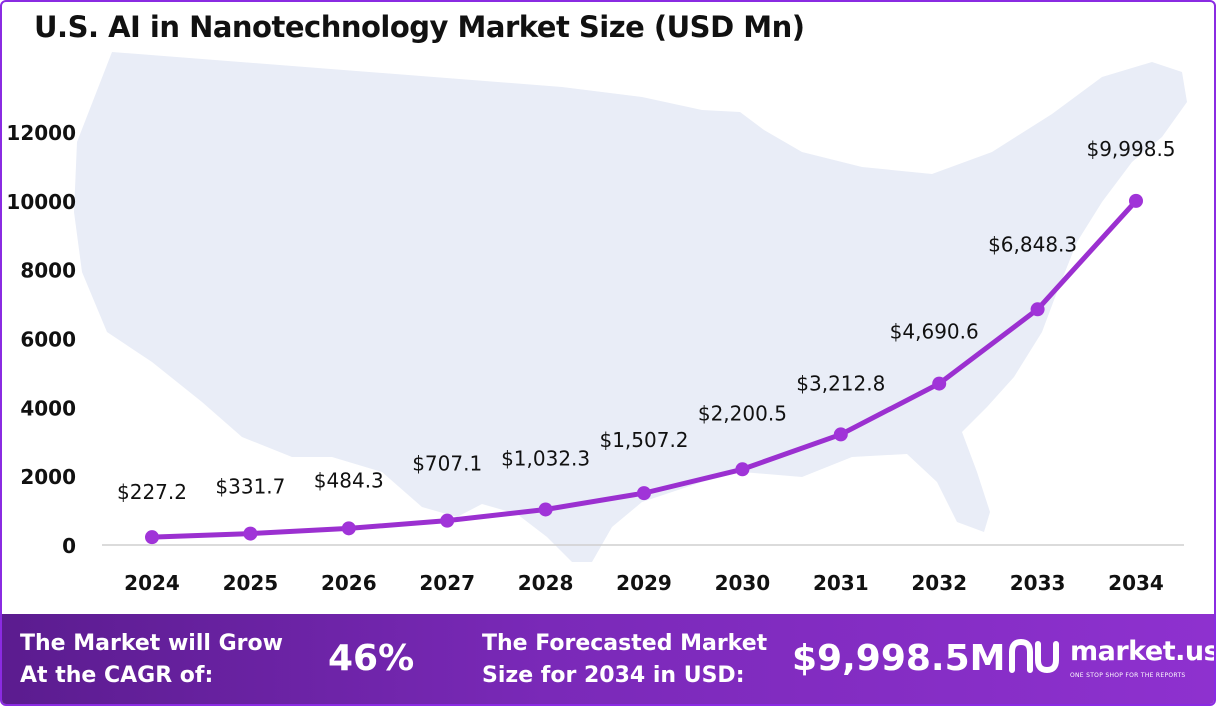 The width and height of the screenshot is (1216, 706). What do you see at coordinates (349, 583) in the screenshot?
I see `x-tick-label: 2026` at bounding box center [349, 583].